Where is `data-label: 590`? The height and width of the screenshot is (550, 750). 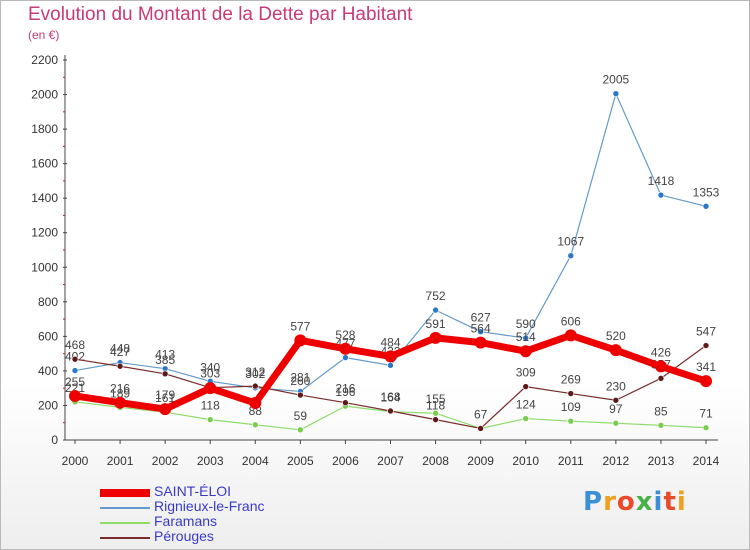 data-label: 590 is located at coordinates (526, 324).